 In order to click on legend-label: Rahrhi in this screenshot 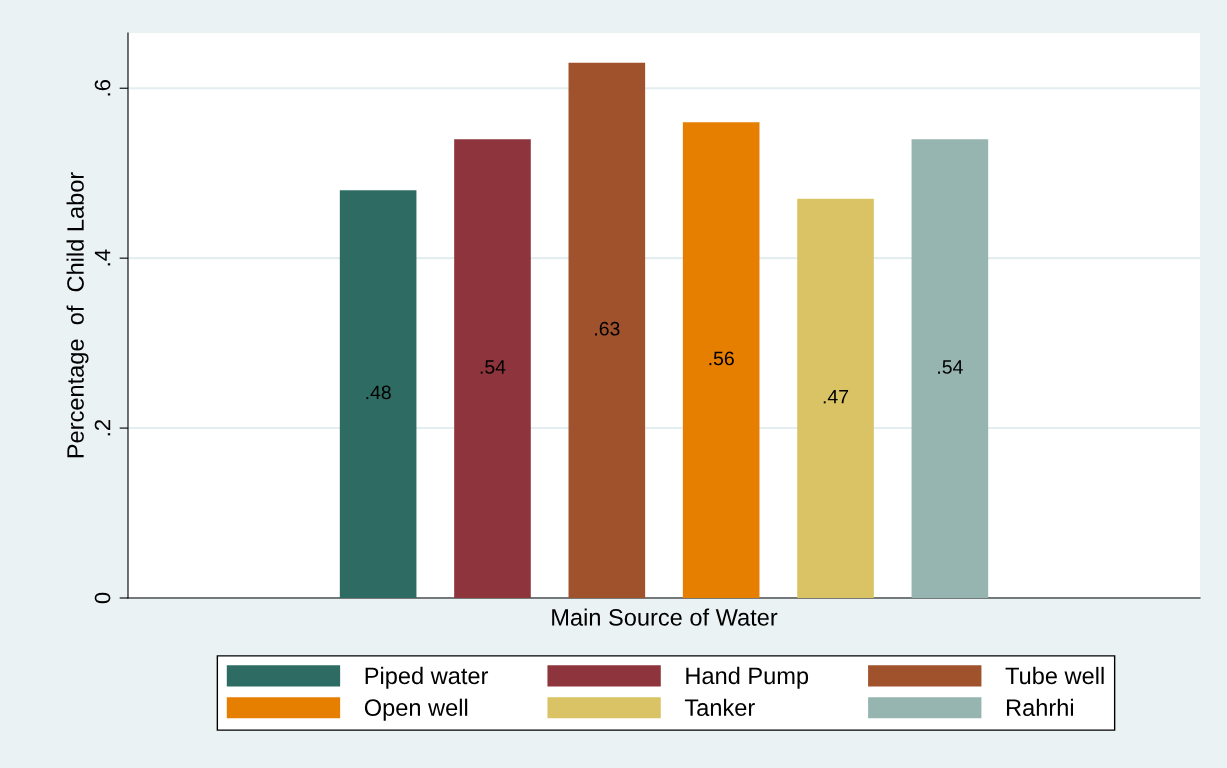, I will do `click(1040, 707)`.